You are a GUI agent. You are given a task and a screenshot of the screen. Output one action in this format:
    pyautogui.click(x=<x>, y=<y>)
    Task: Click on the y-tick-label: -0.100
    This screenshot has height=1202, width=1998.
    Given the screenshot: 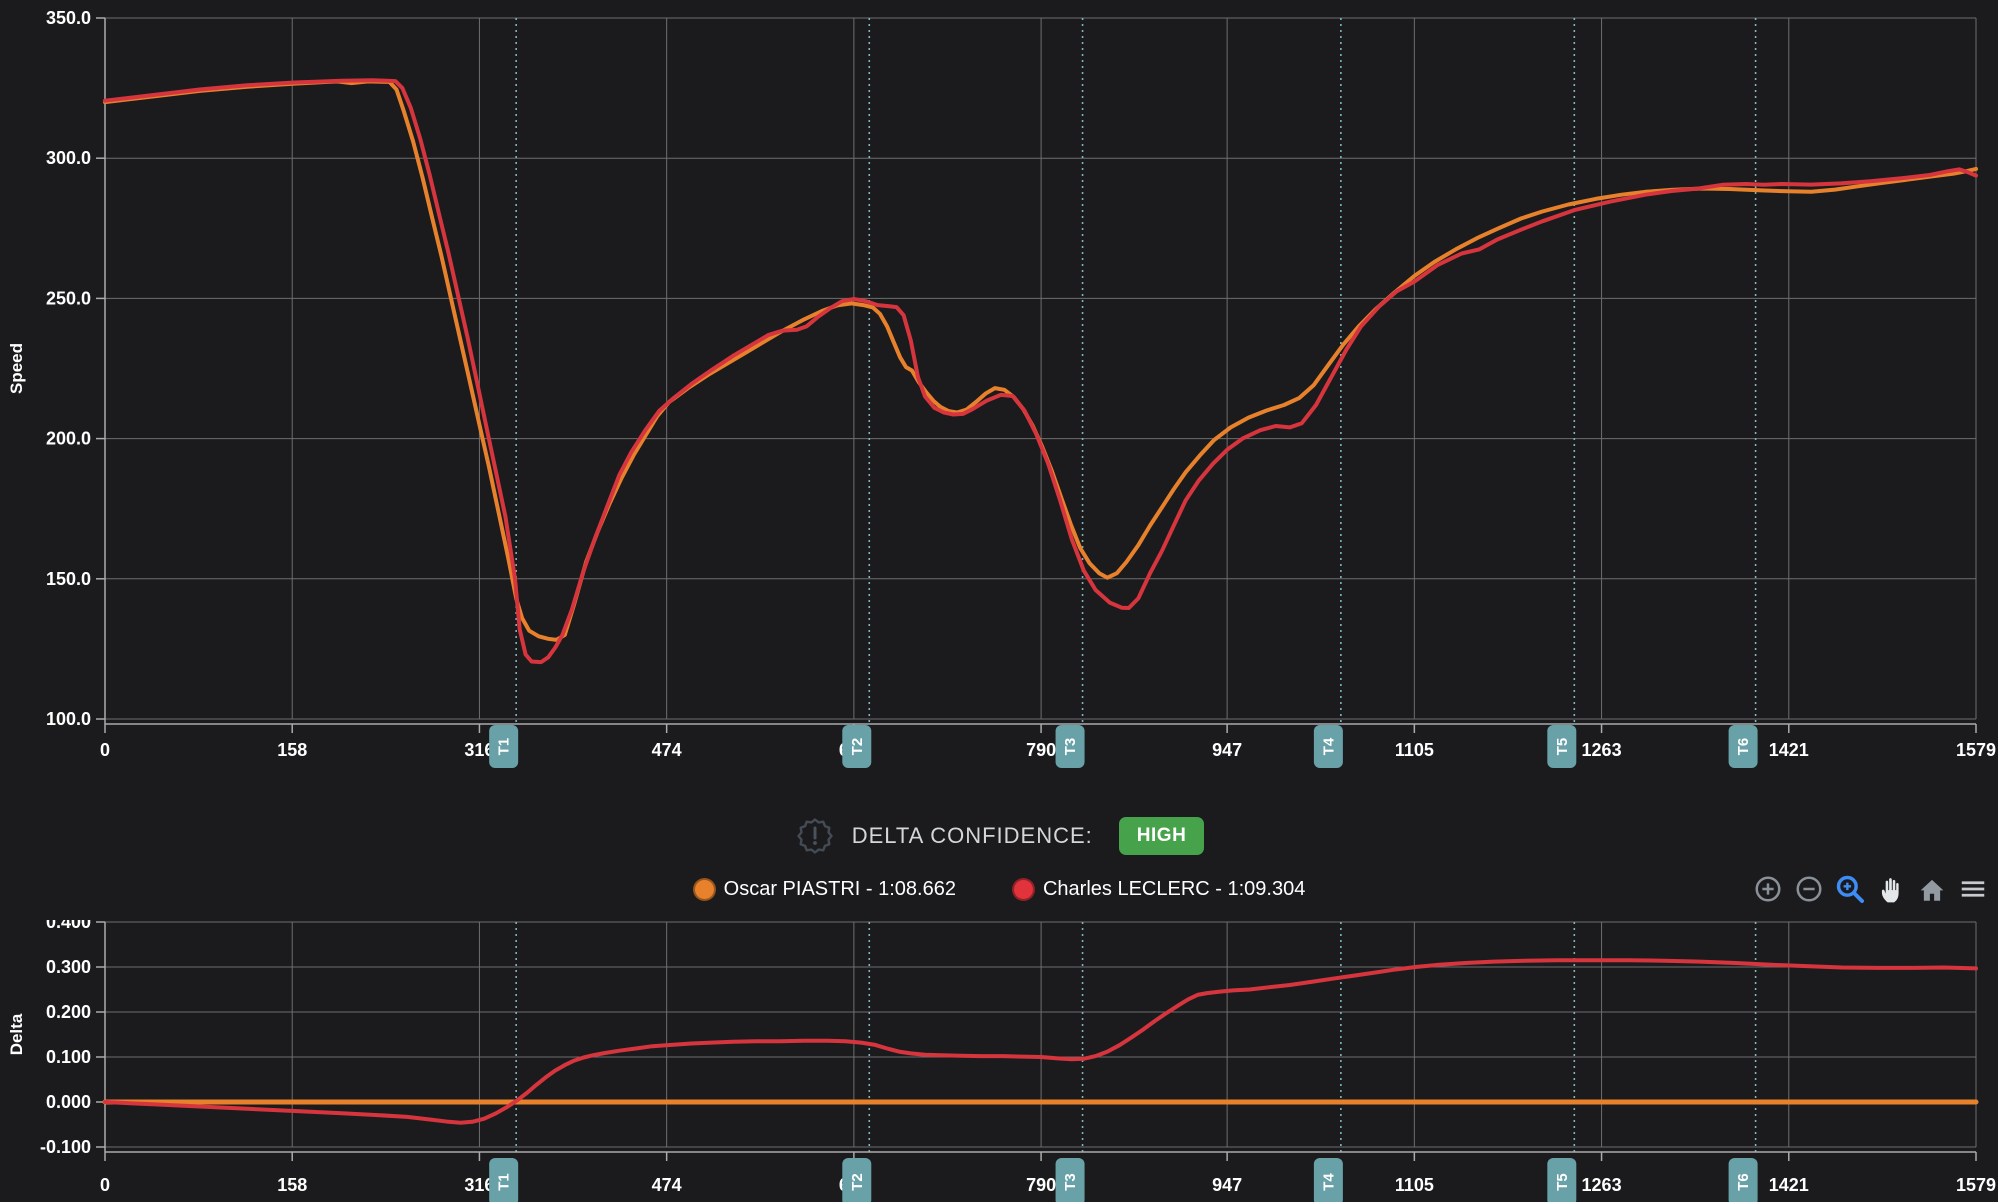 What is the action you would take?
    pyautogui.click(x=65, y=1147)
    